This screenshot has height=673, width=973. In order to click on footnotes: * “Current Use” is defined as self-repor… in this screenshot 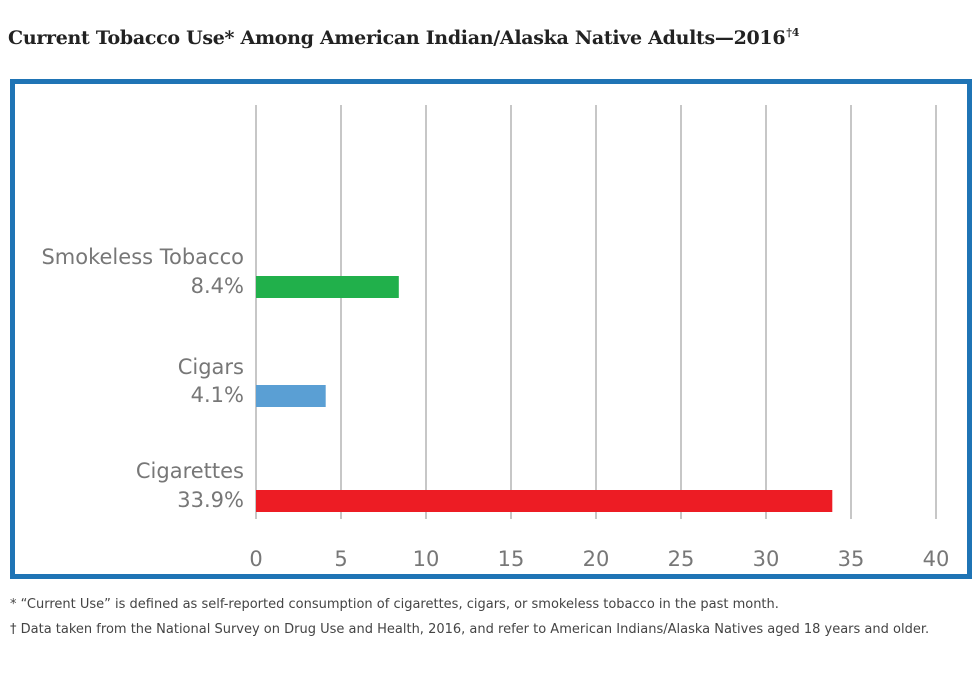, I will do `click(487, 617)`.